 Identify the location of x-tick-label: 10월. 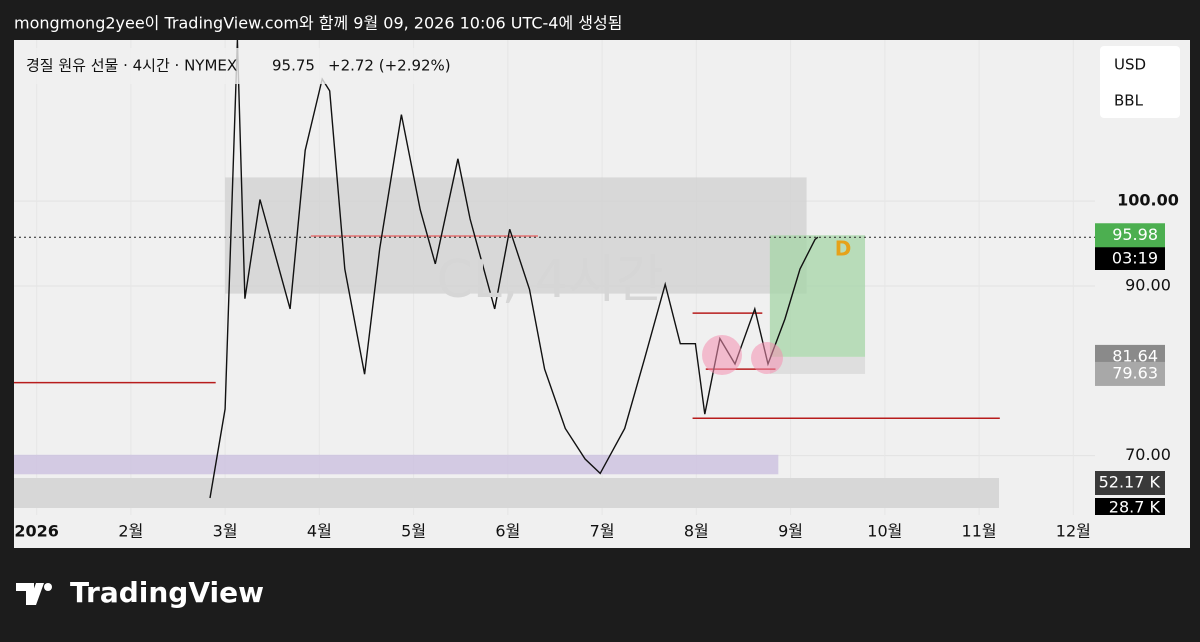
(884, 531).